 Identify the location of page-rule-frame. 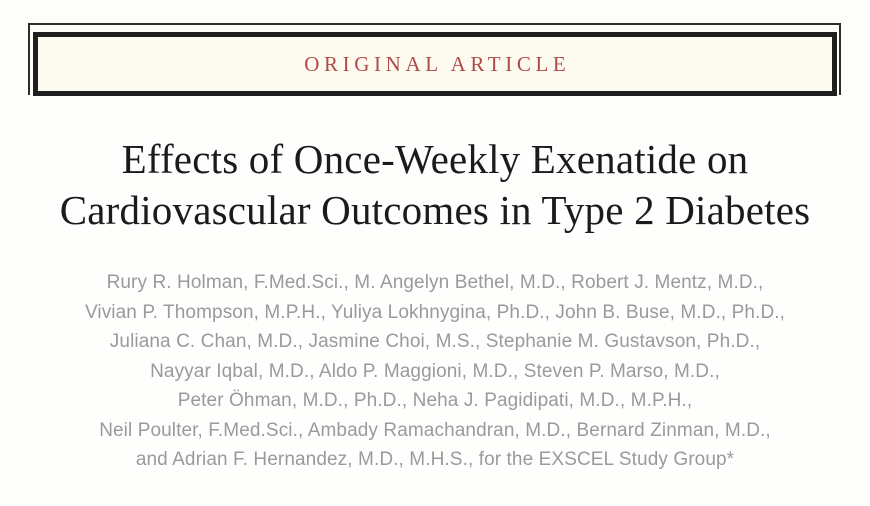
(434, 59).